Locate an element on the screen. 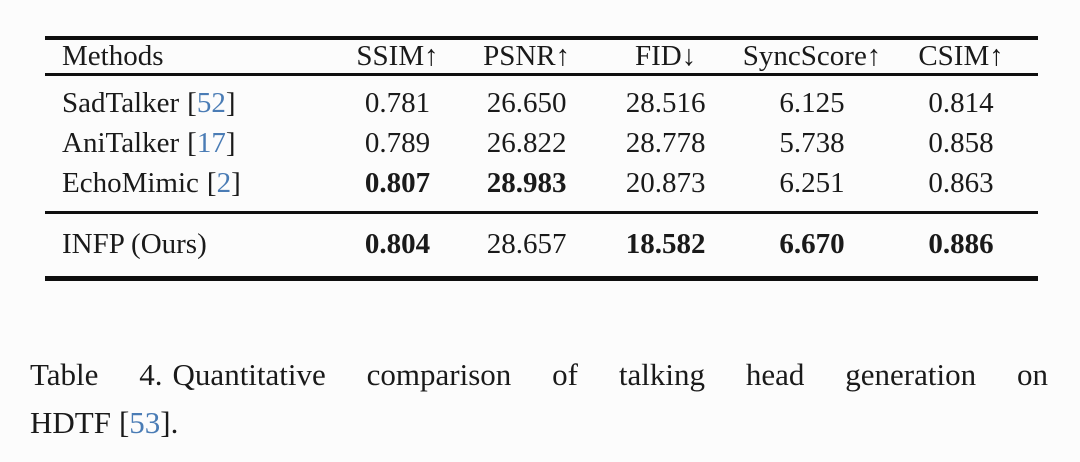 This screenshot has width=1080, height=462. cell-ssim: 0.807 is located at coordinates (397, 188).